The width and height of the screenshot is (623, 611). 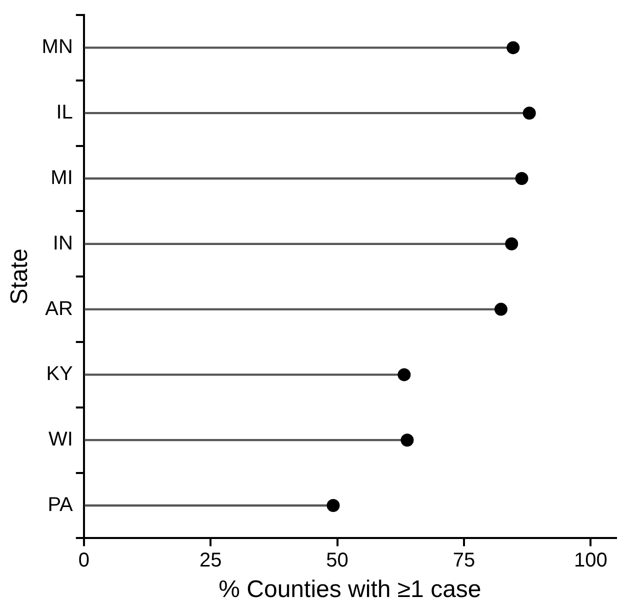 I want to click on y-tick-label: IN, so click(x=62, y=243).